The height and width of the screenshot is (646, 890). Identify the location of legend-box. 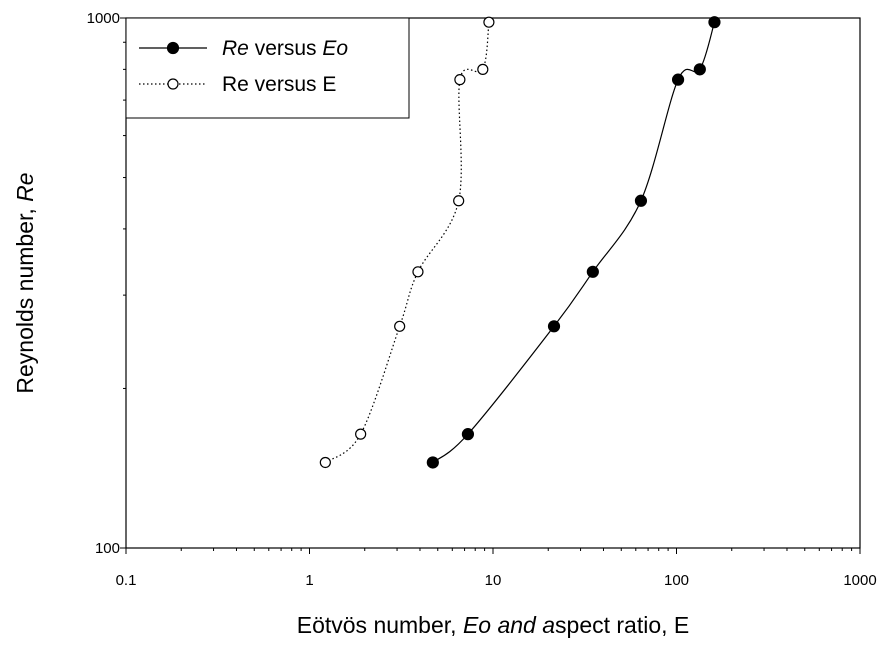
(267, 68).